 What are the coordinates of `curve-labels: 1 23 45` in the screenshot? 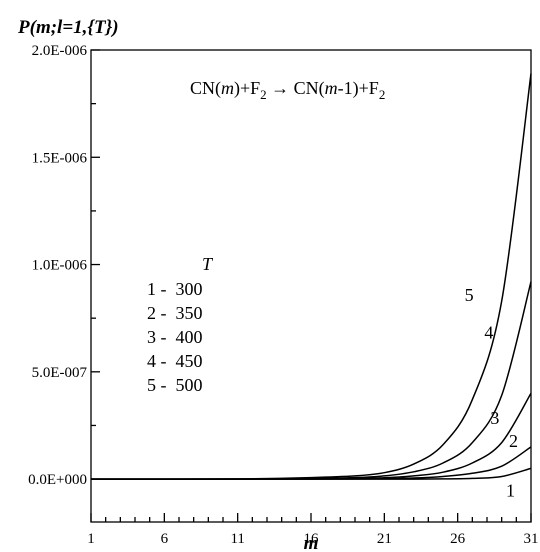 It's located at (491, 392).